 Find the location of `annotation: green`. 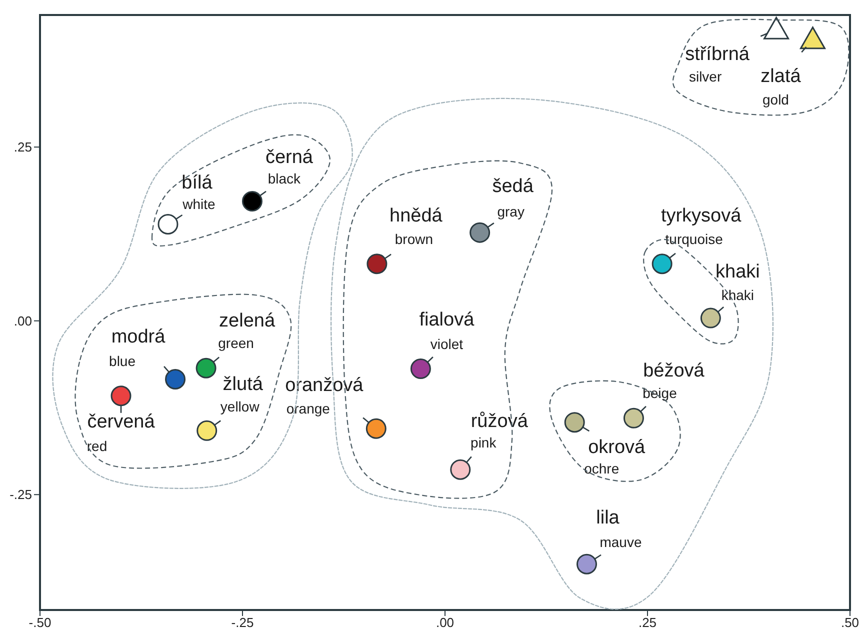

annotation: green is located at coordinates (236, 343).